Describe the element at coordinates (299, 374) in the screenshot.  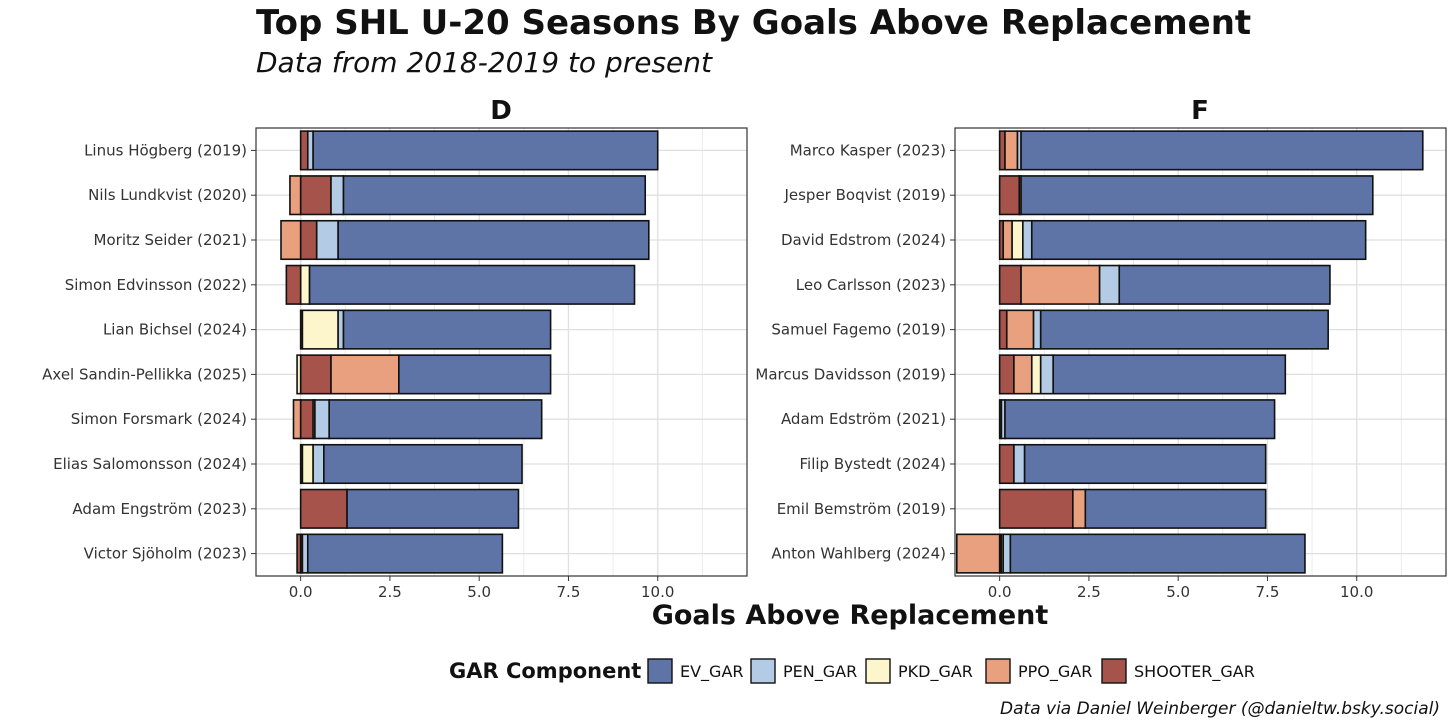
I see `bar-segment-d-5-pkd_gar` at that location.